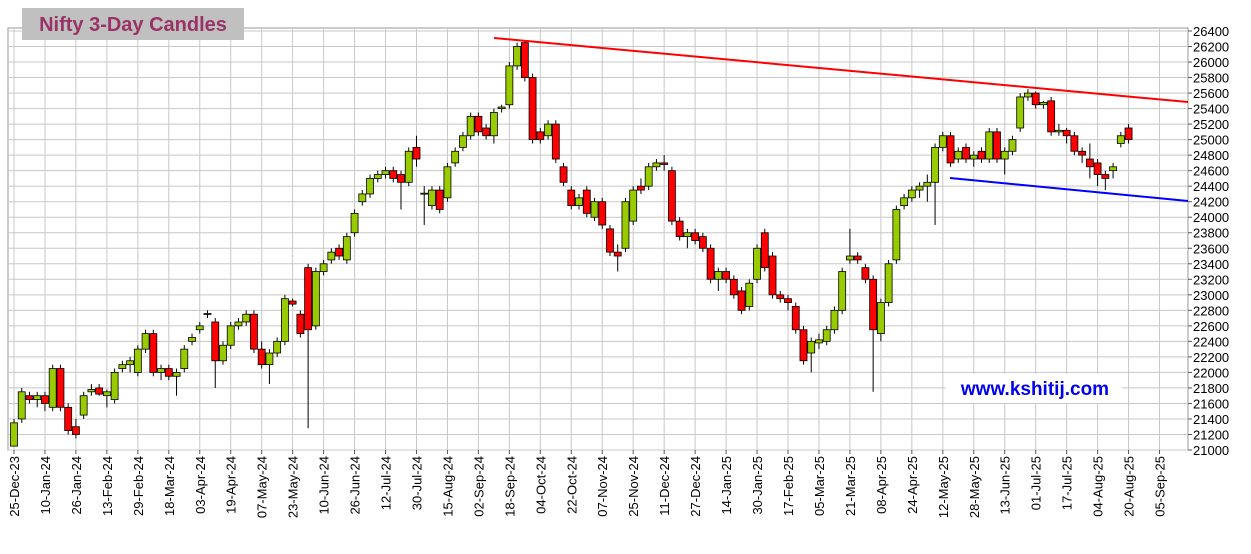  I want to click on x-tick-label: 26-Jan-24, so click(76, 485).